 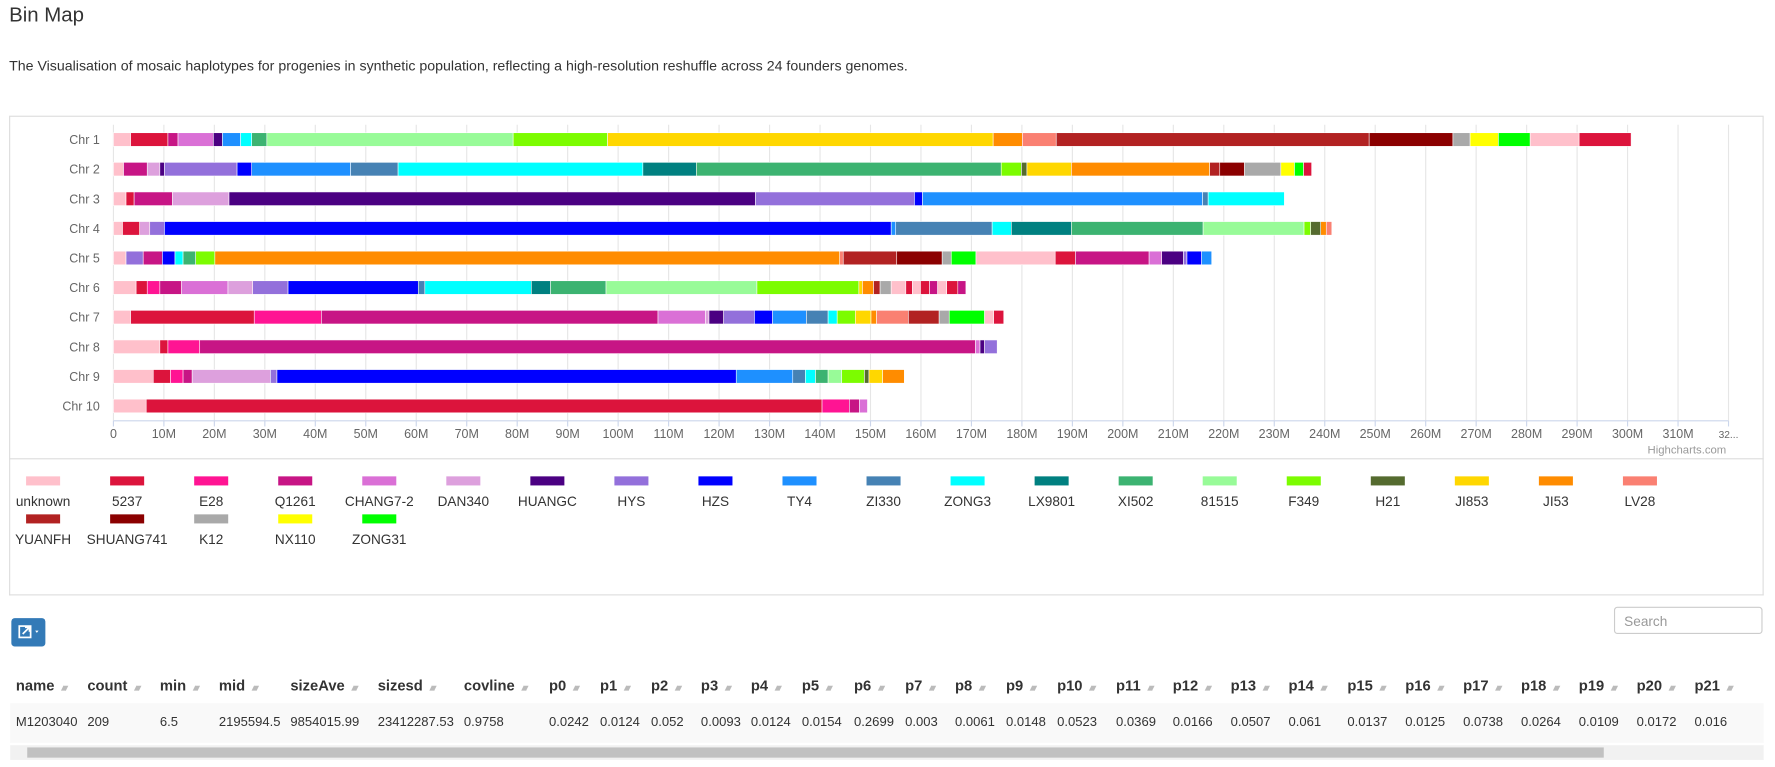 What do you see at coordinates (1688, 620) in the screenshot?
I see `search-input: Search` at bounding box center [1688, 620].